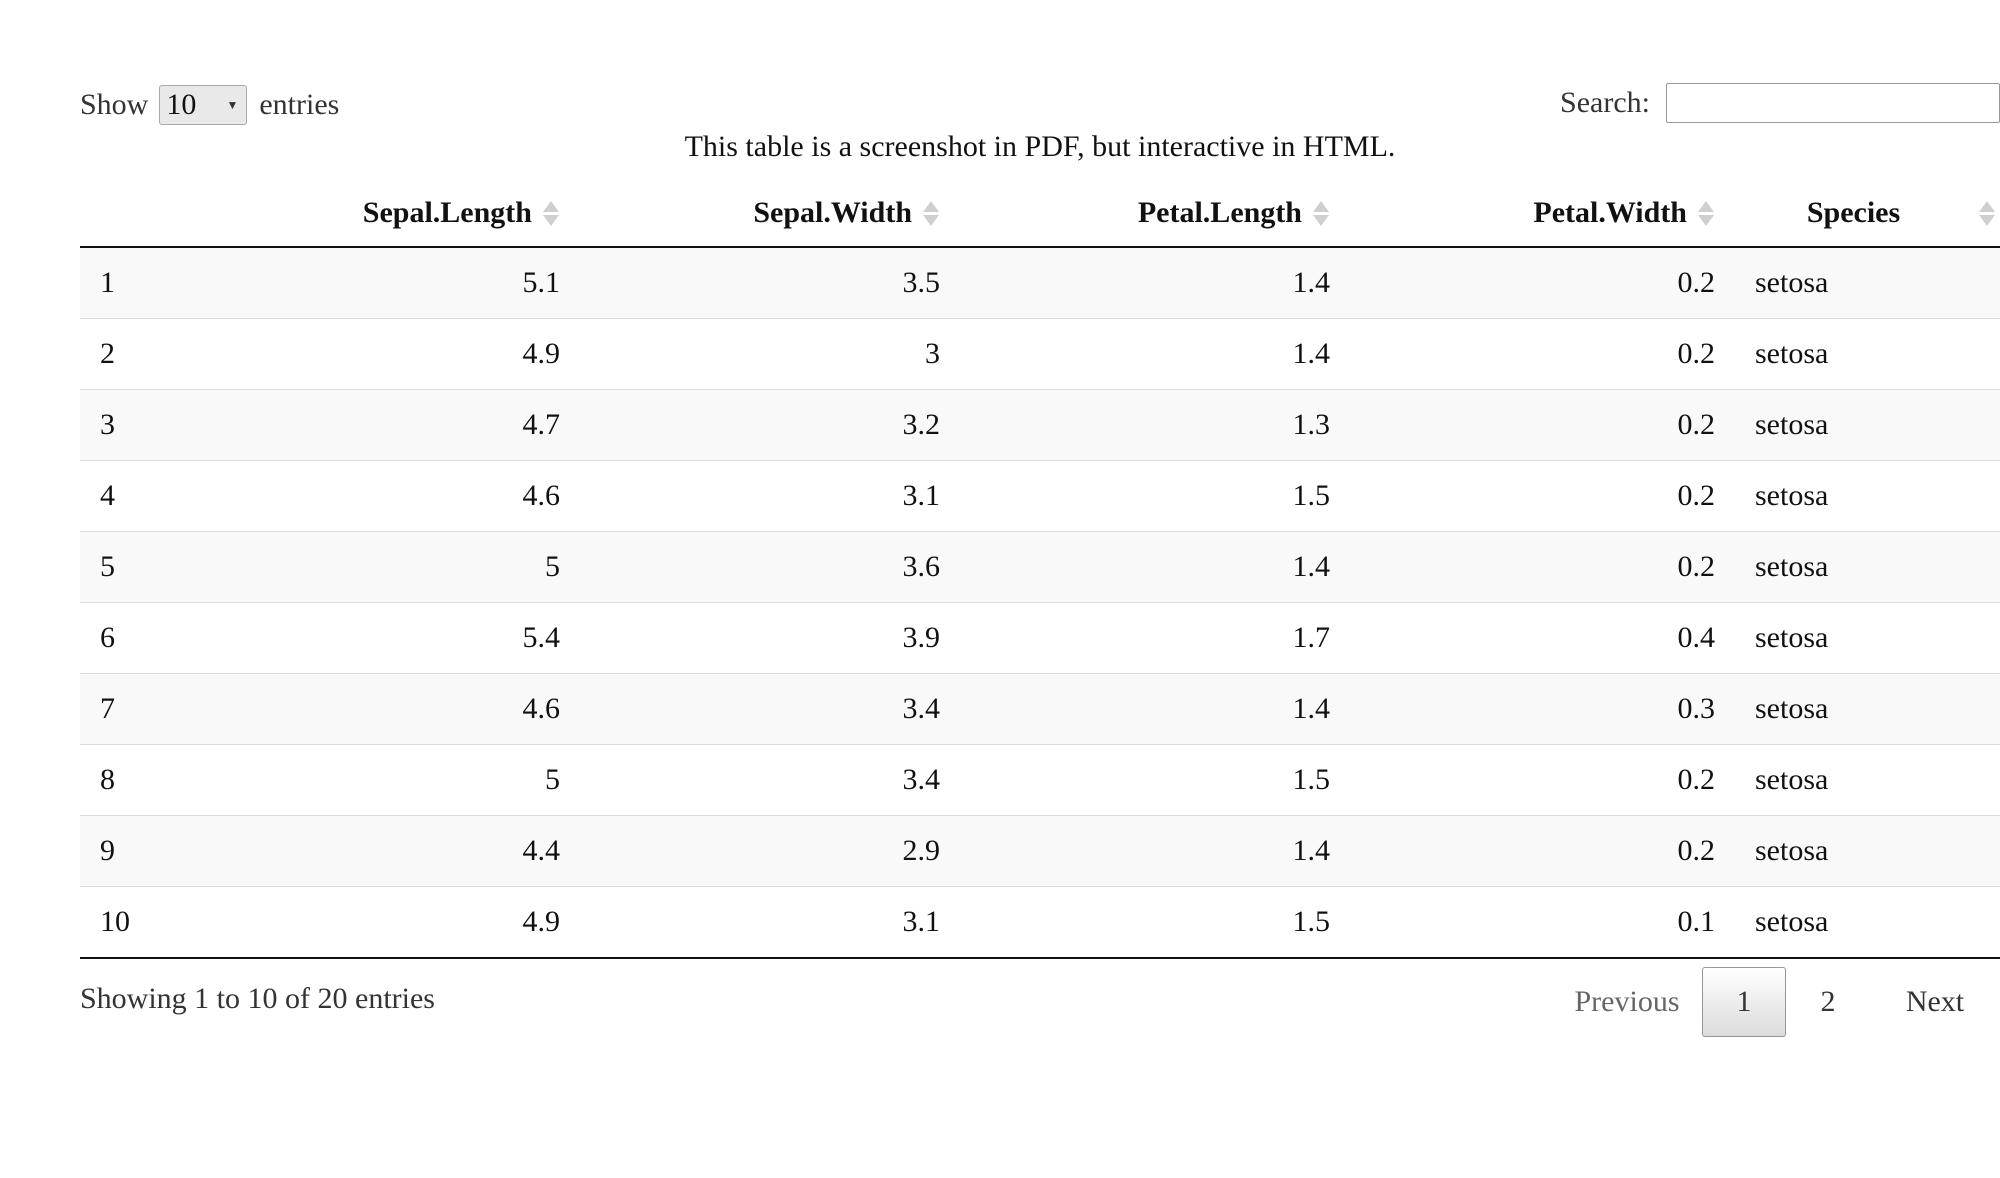  I want to click on column-header-species: Species, so click(1867, 214).